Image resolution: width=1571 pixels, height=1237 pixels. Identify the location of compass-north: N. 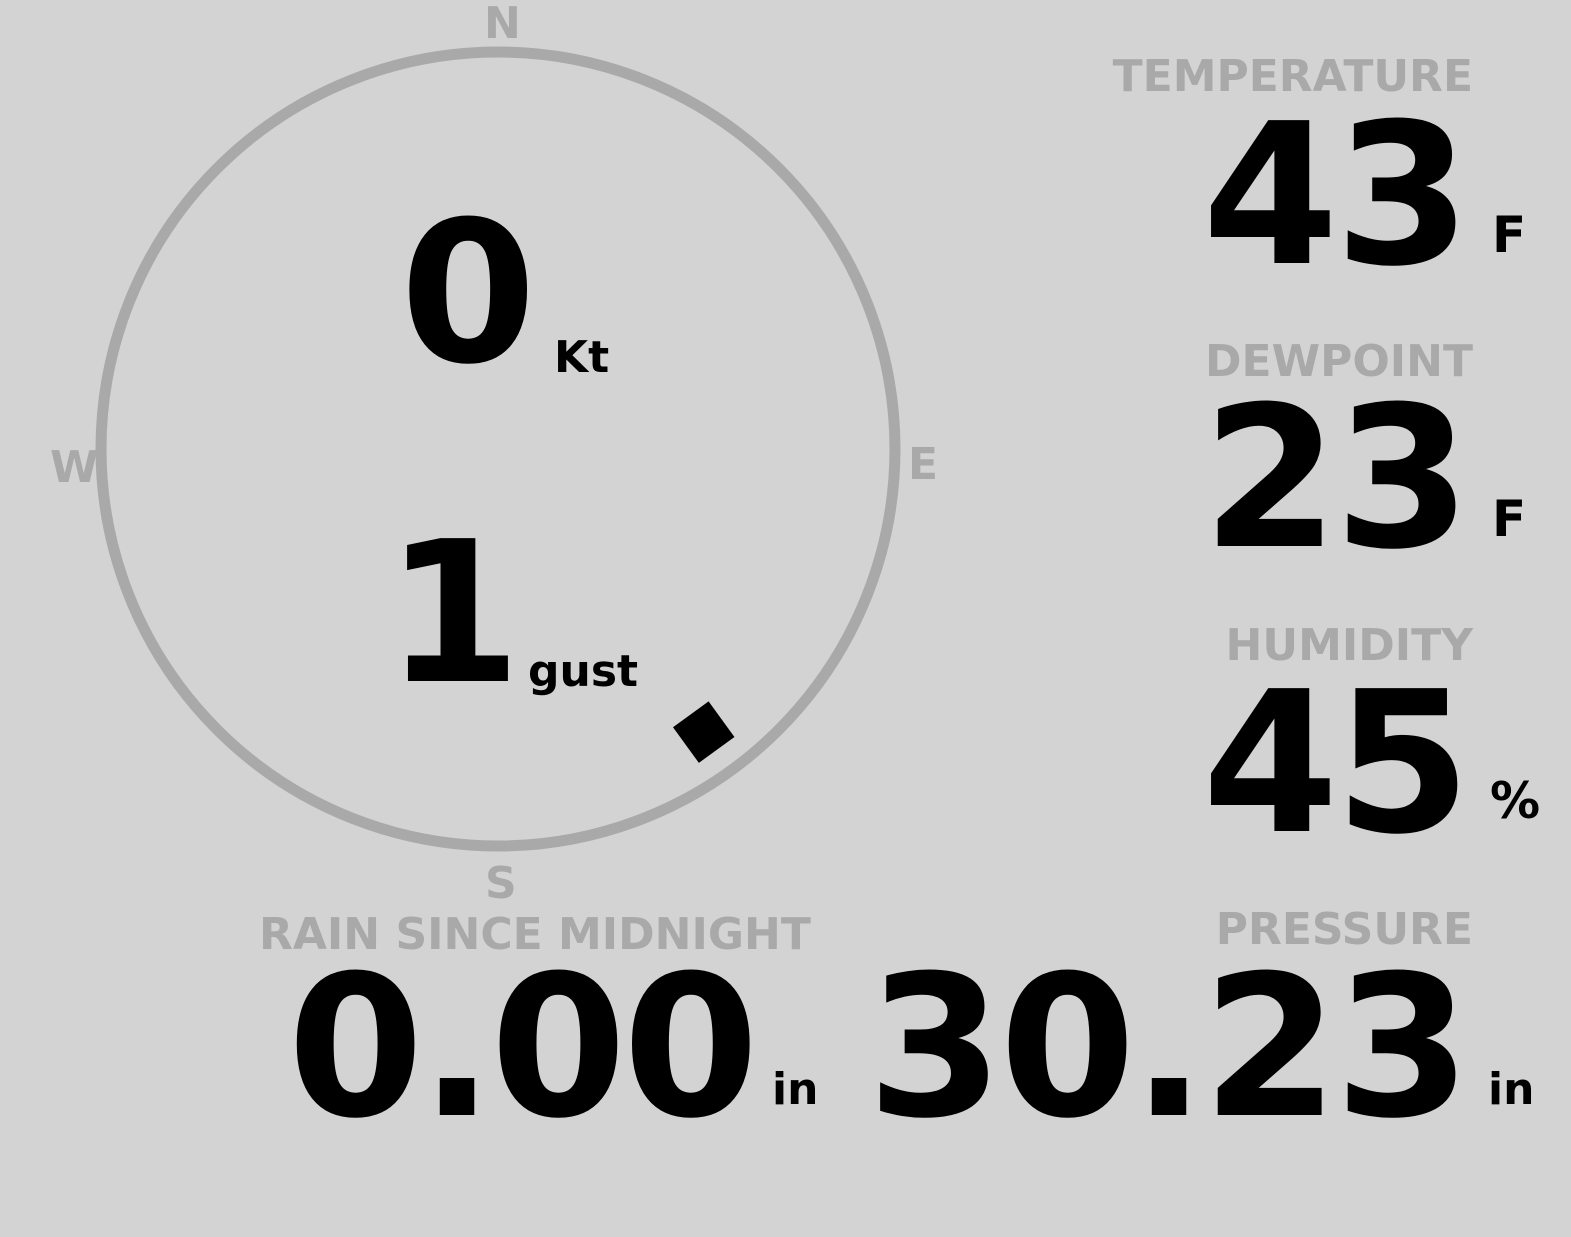
(502, 24).